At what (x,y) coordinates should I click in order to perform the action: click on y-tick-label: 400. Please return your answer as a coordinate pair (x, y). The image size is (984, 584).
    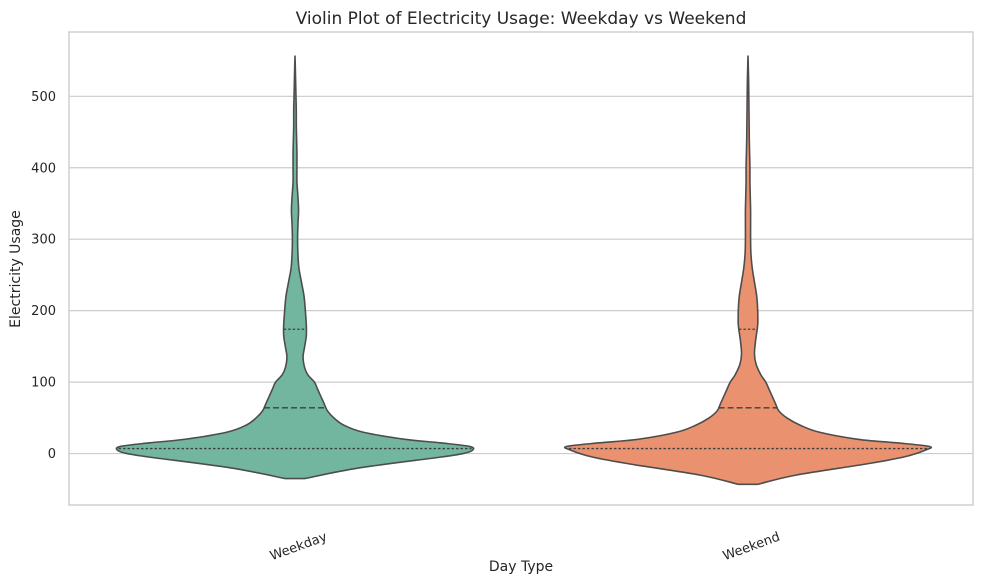
    Looking at the image, I should click on (43, 168).